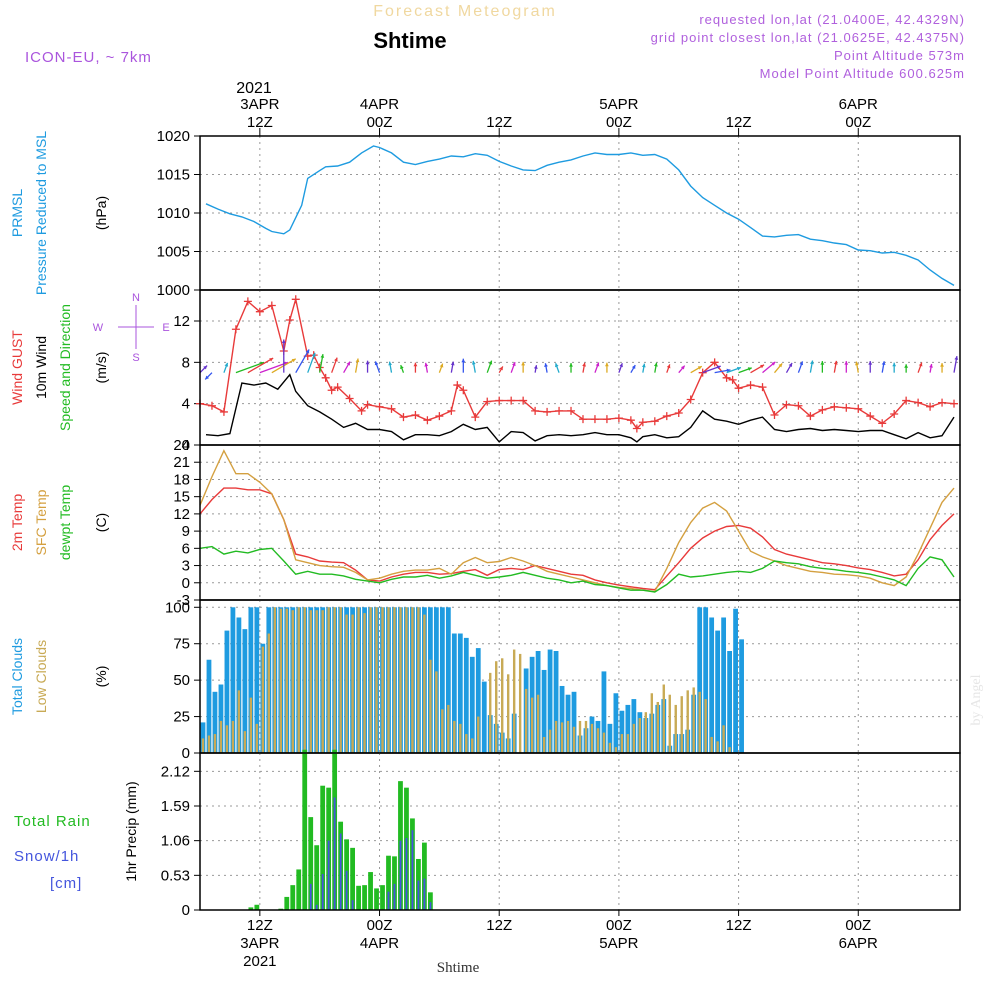 This screenshot has width=1000, height=1000. What do you see at coordinates (739, 122) in the screenshot?
I see `top-tick-hour: 12Z` at bounding box center [739, 122].